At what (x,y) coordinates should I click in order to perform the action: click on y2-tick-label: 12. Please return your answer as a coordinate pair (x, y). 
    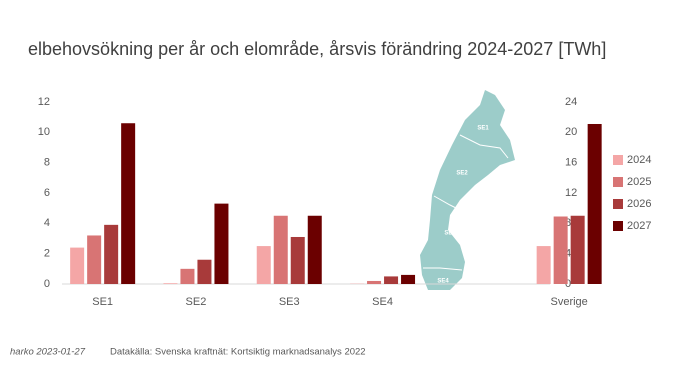
    Looking at the image, I should click on (571, 193).